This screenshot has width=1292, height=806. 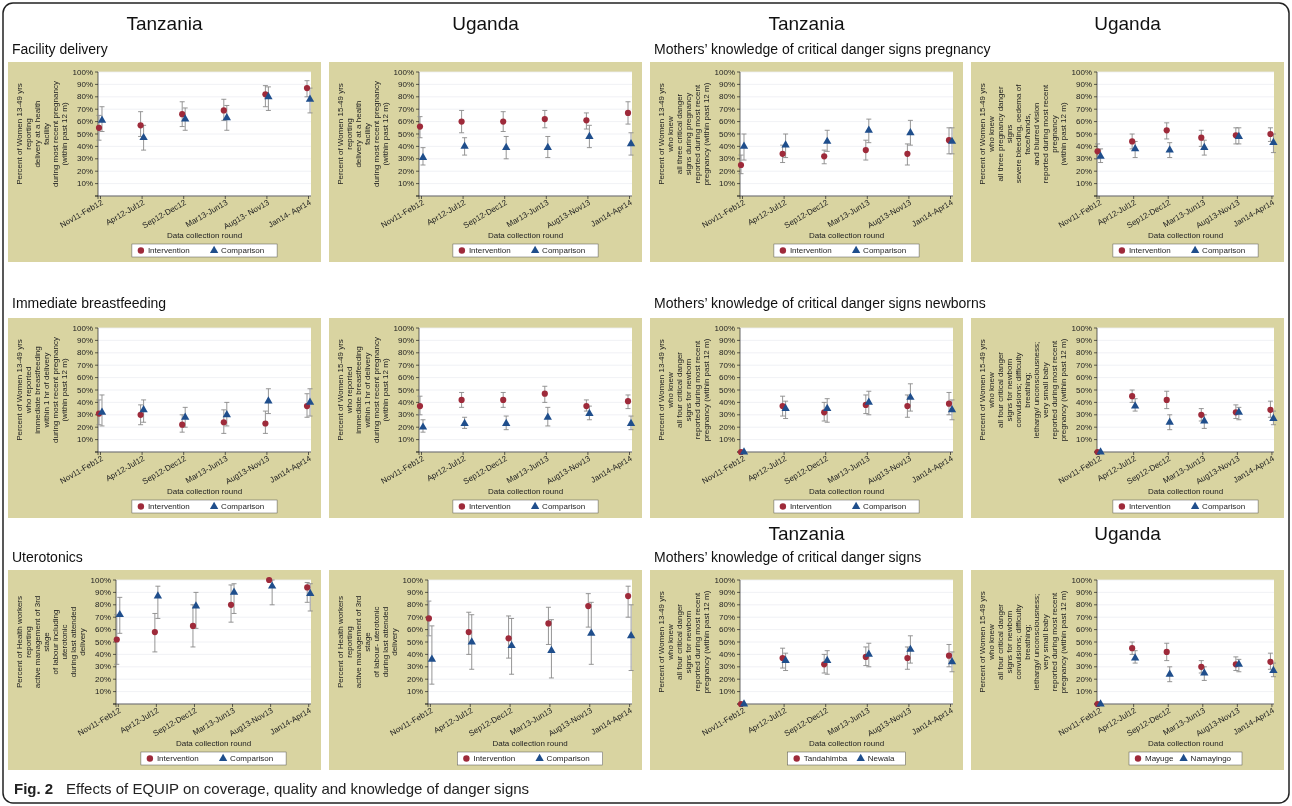 What do you see at coordinates (684, 642) in the screenshot?
I see `y-axis-title: Percent of Women 13-49 yrs who knew all four critical danger signs for newborn reported during most recent pregnancy (within past 12 m)` at bounding box center [684, 642].